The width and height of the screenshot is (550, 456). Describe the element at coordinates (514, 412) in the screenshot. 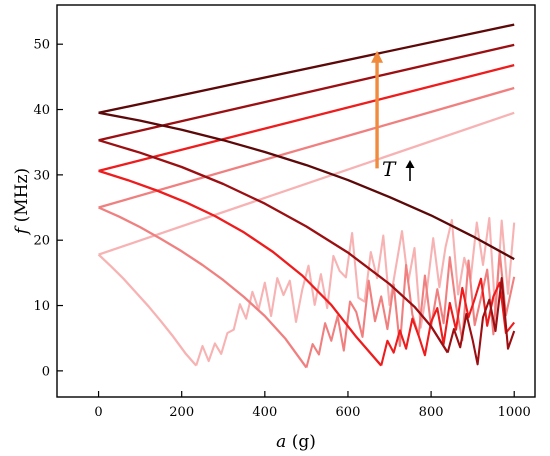

I see `x-tick-label: 1000` at that location.